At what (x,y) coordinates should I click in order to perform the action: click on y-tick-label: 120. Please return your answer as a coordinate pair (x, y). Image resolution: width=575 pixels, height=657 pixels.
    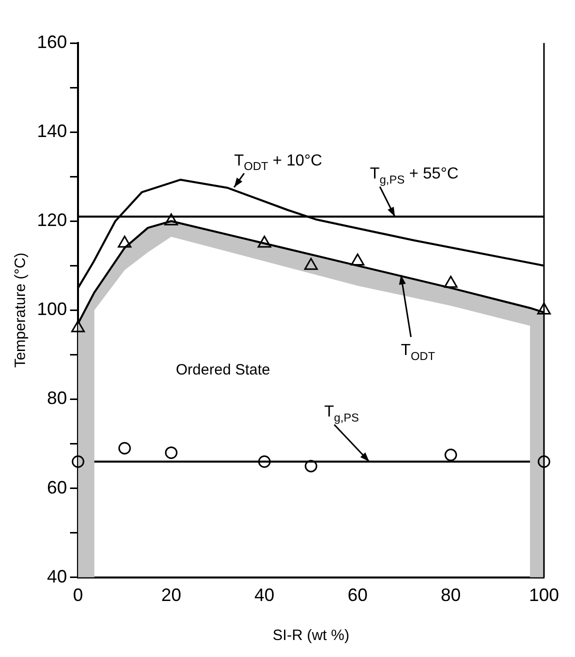
    Looking at the image, I should click on (52, 220).